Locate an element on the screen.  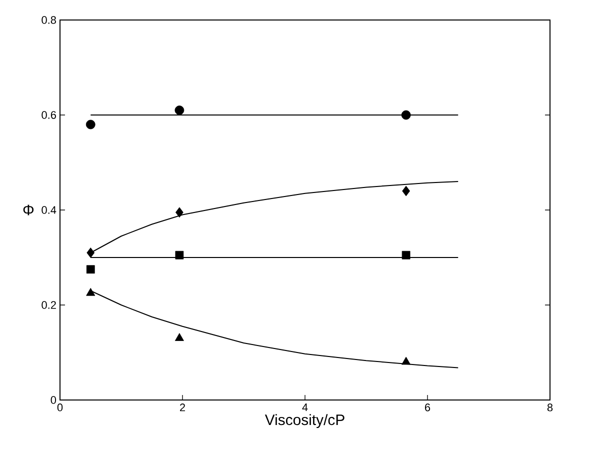
y-tick-label: 0 is located at coordinates (53, 400).